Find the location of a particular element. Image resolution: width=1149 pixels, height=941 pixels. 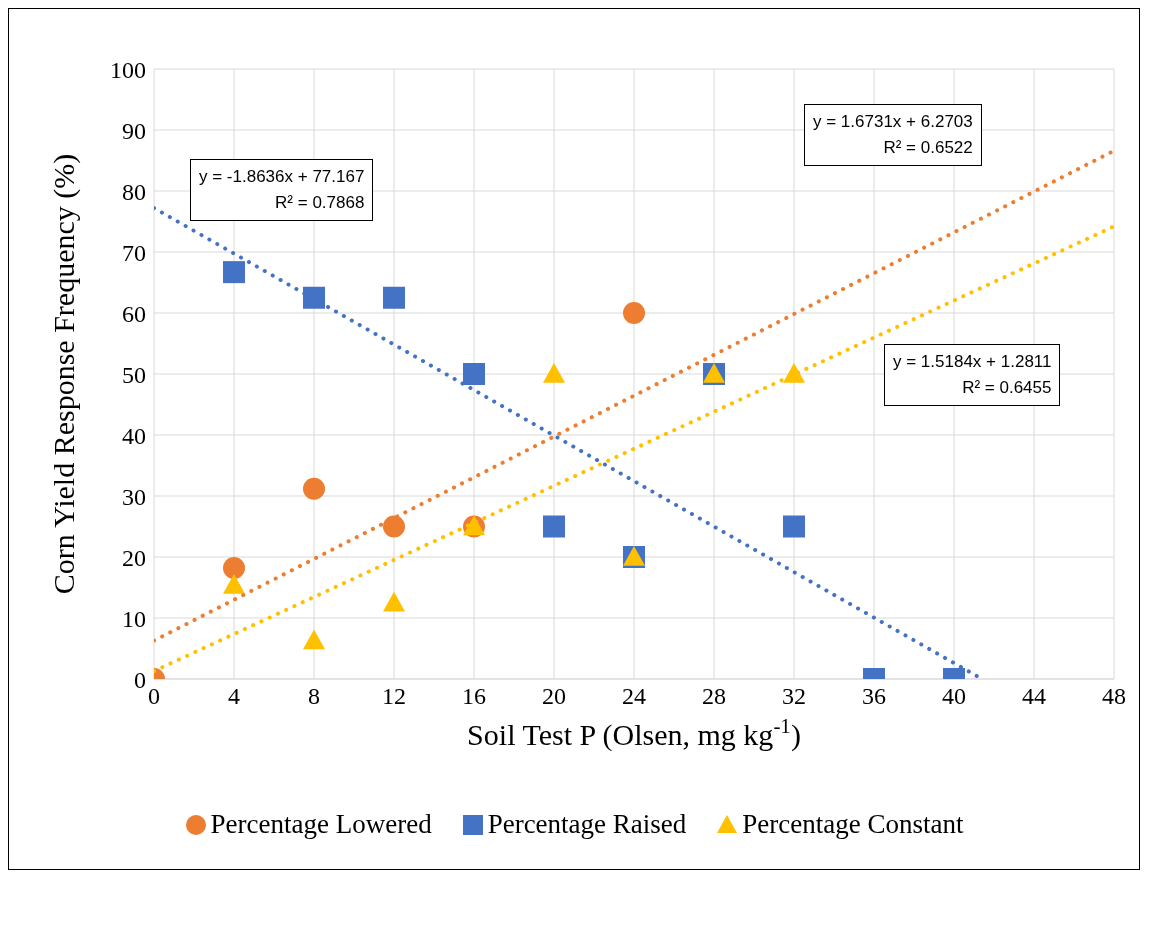

y-tick-label: 80 is located at coordinates (134, 191).